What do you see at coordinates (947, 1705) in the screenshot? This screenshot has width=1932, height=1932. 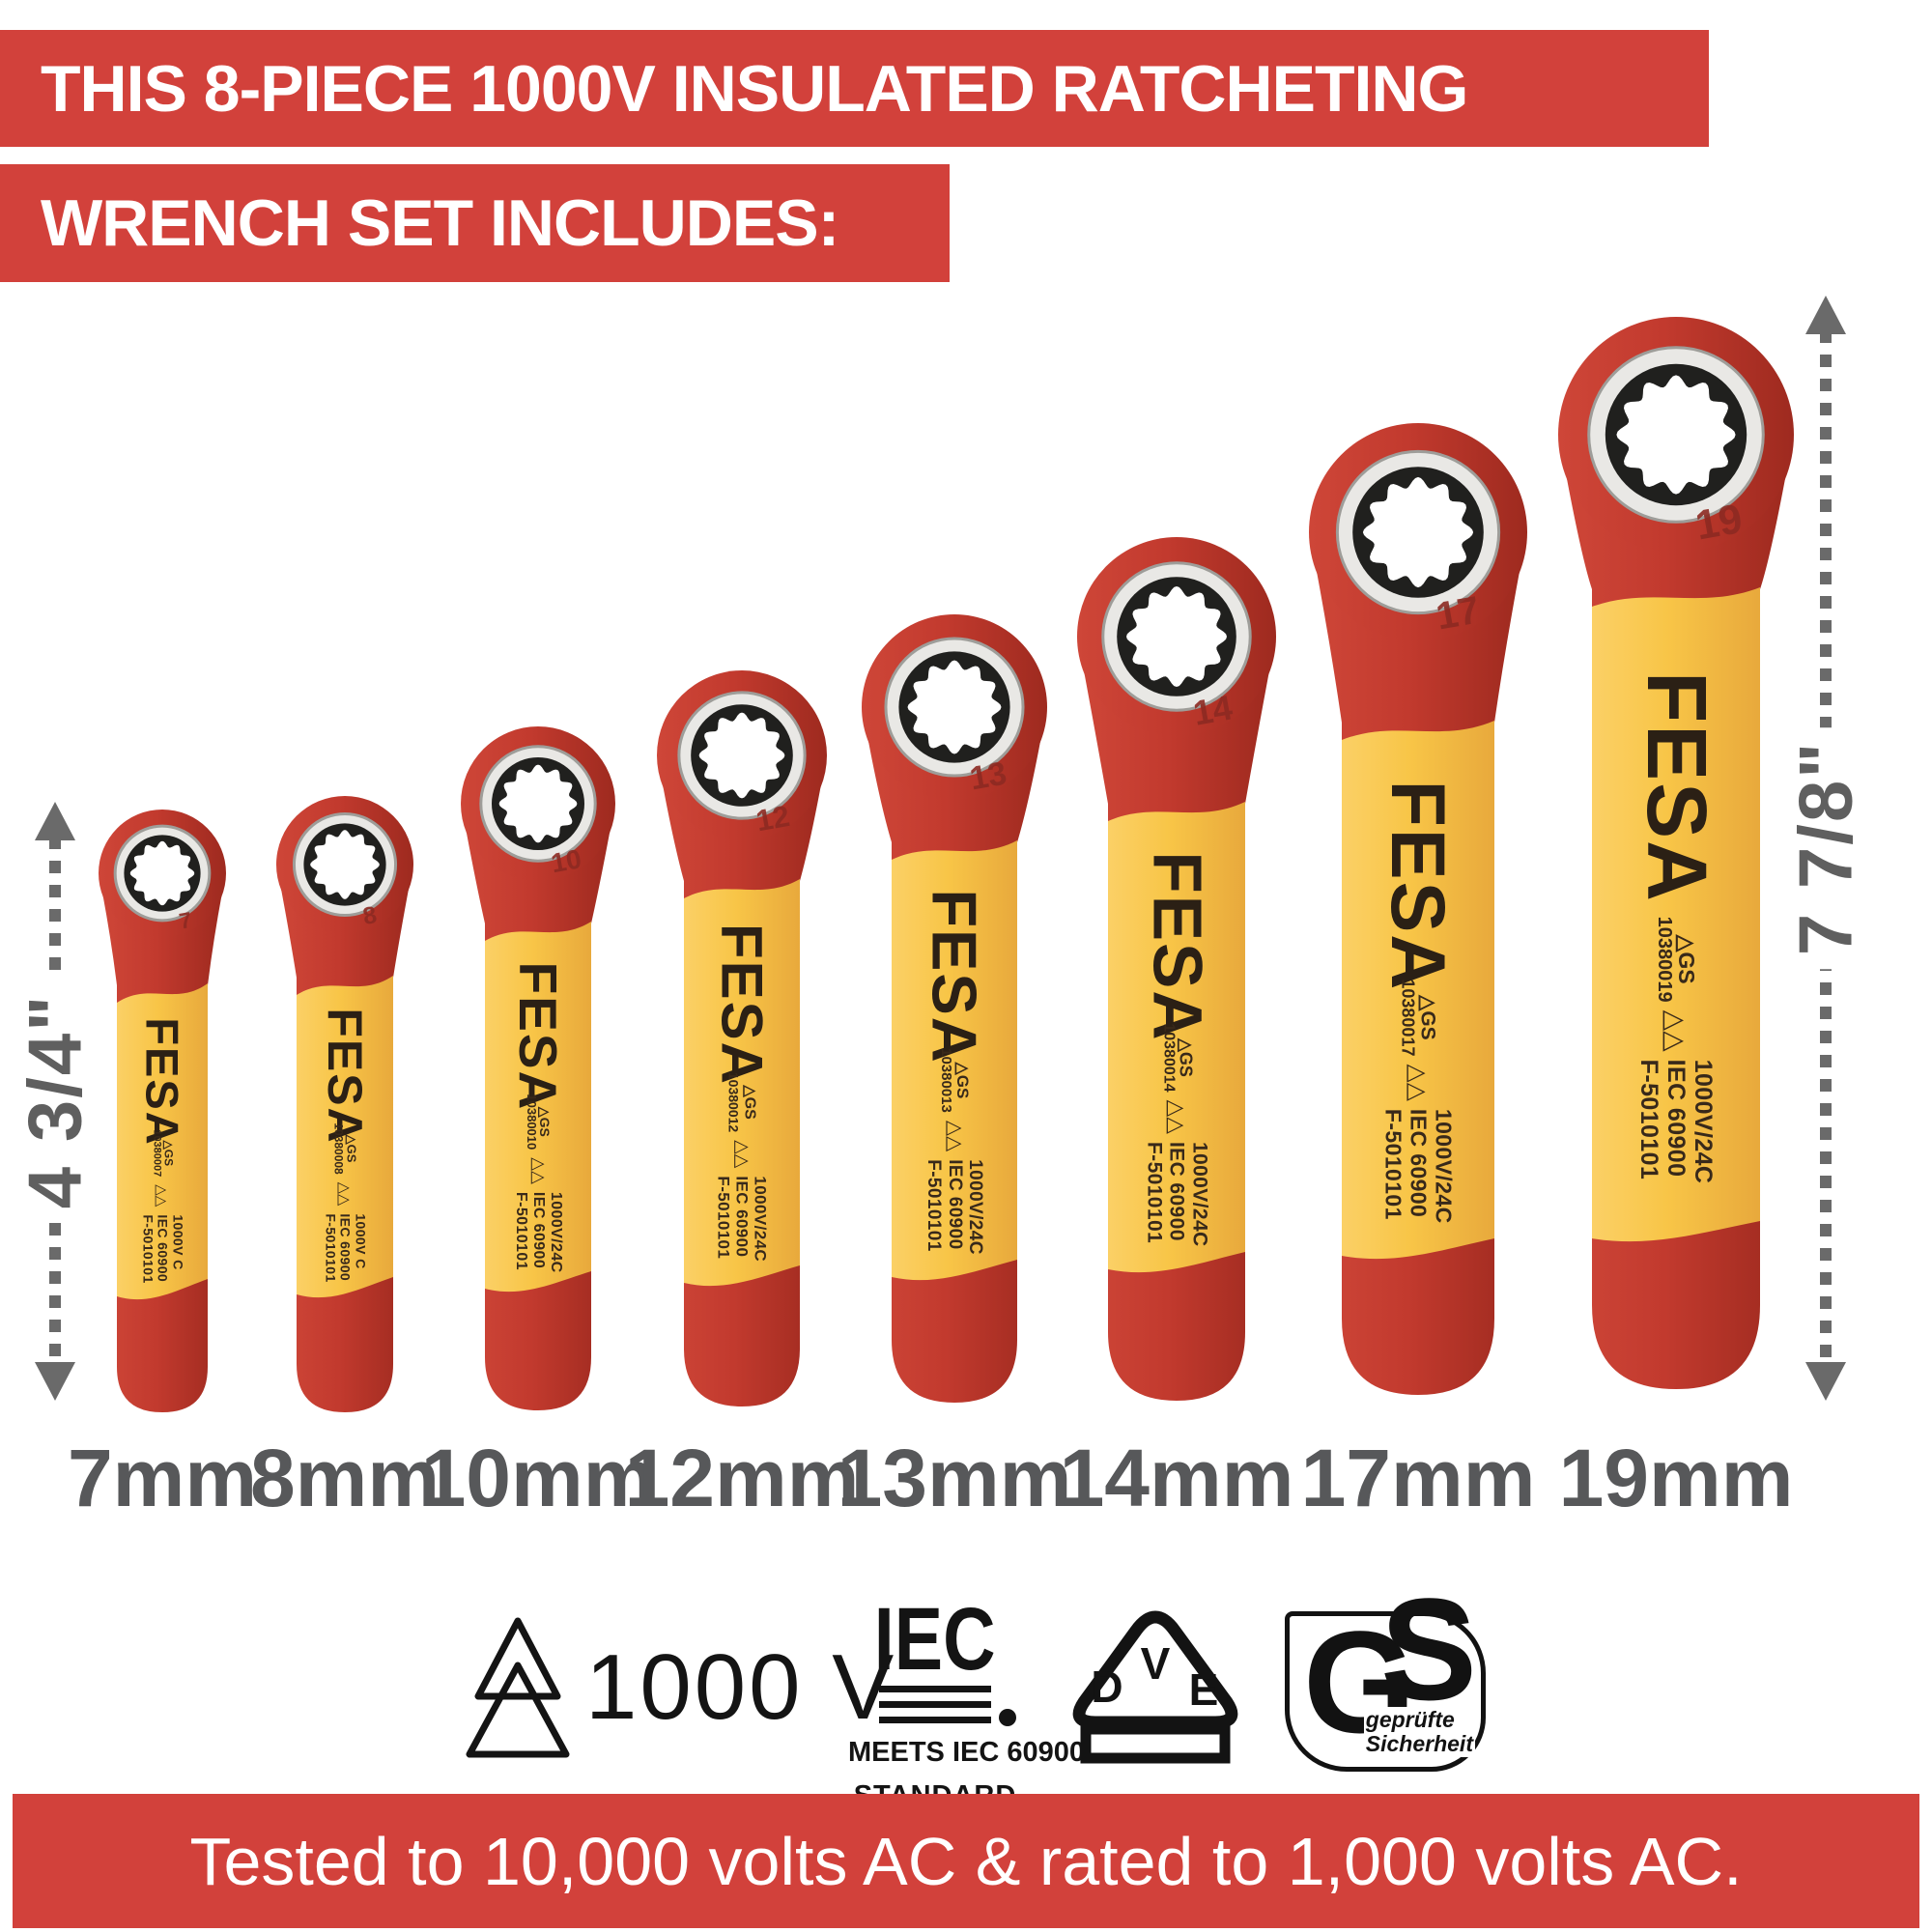 I see `iec-writing-lines-icon` at bounding box center [947, 1705].